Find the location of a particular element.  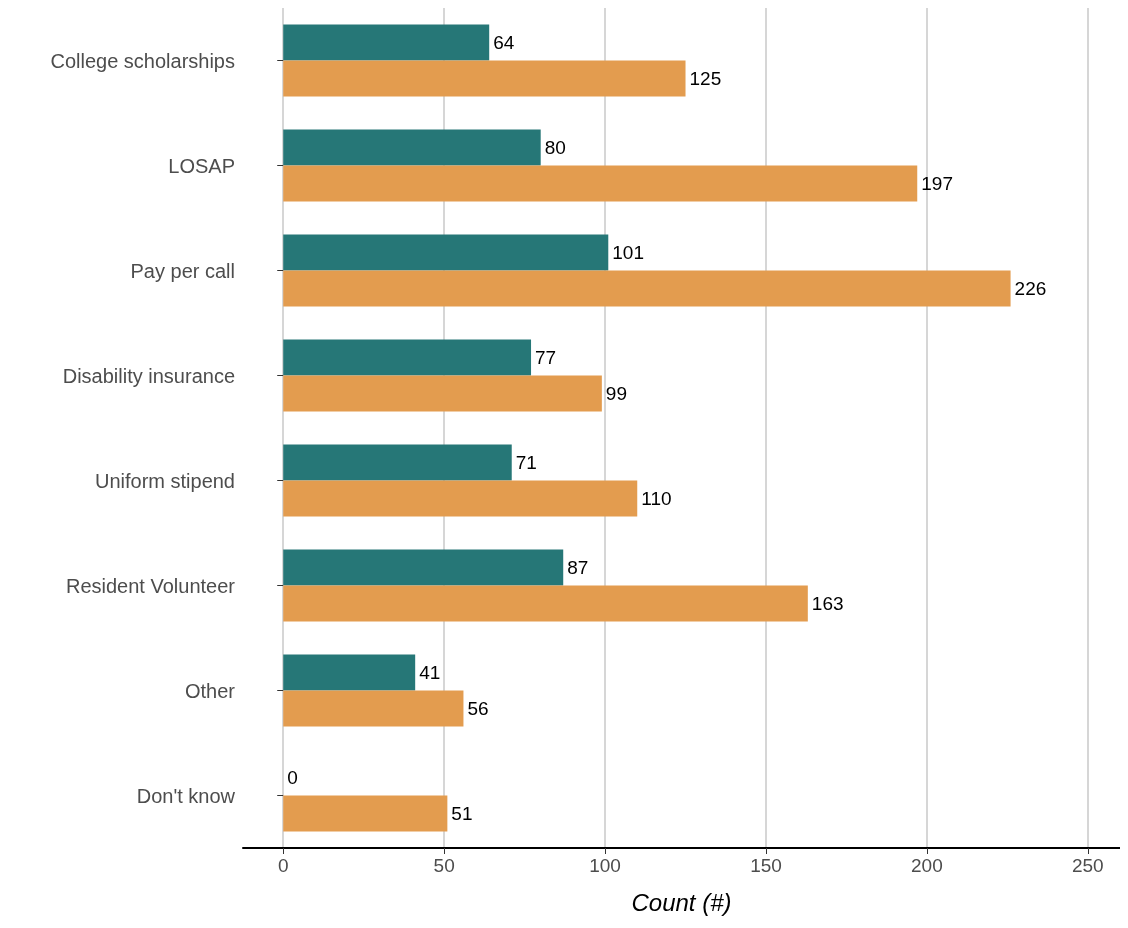

data-label: 71 is located at coordinates (526, 462).